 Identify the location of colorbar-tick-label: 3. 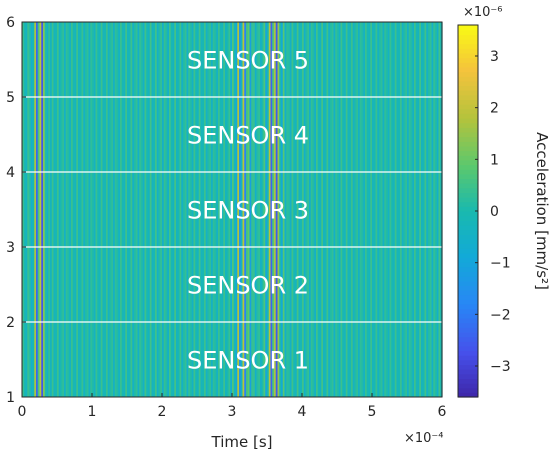
(494, 57).